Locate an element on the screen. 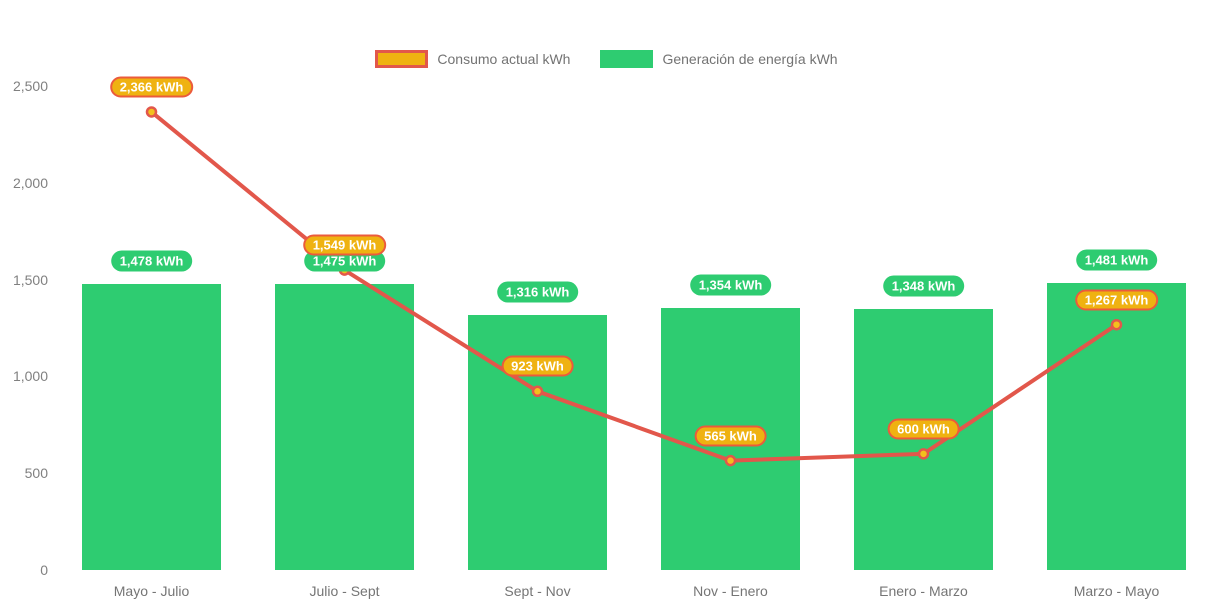 Image resolution: width=1213 pixels, height=606 pixels. generacion-swatch-icon is located at coordinates (627, 59).